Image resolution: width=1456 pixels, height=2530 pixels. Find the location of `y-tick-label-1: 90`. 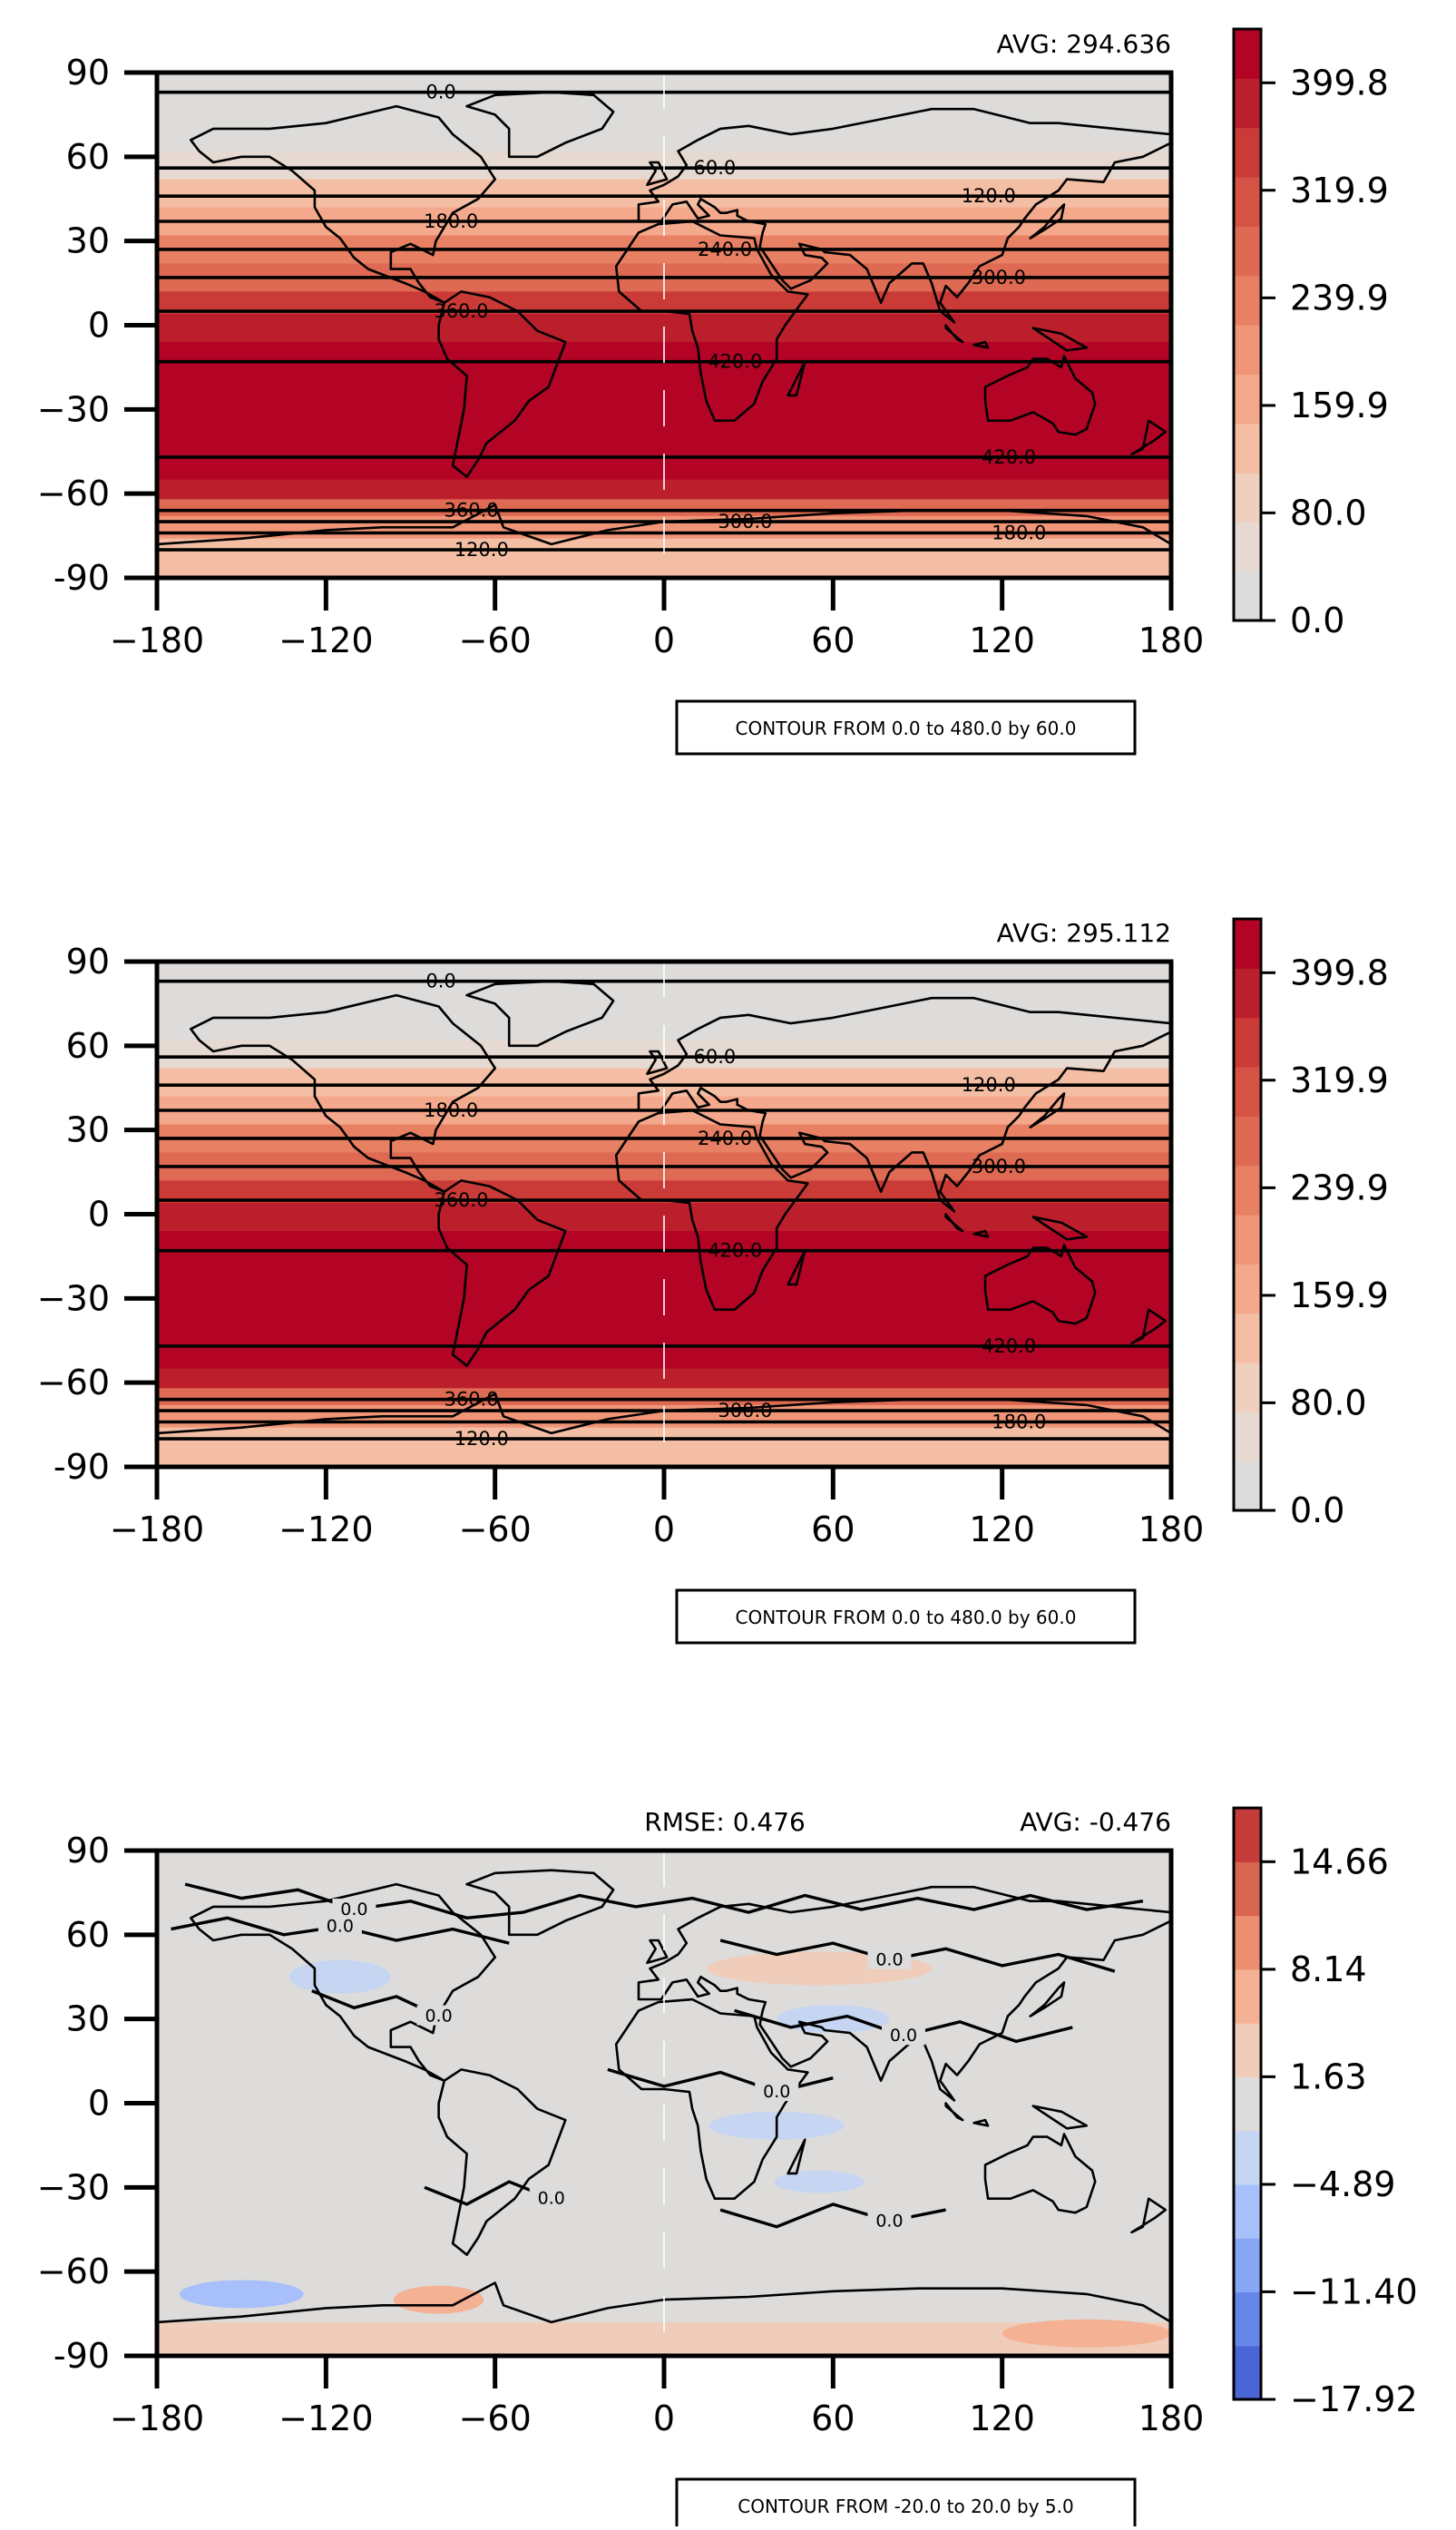

y-tick-label-1: 90 is located at coordinates (88, 962).